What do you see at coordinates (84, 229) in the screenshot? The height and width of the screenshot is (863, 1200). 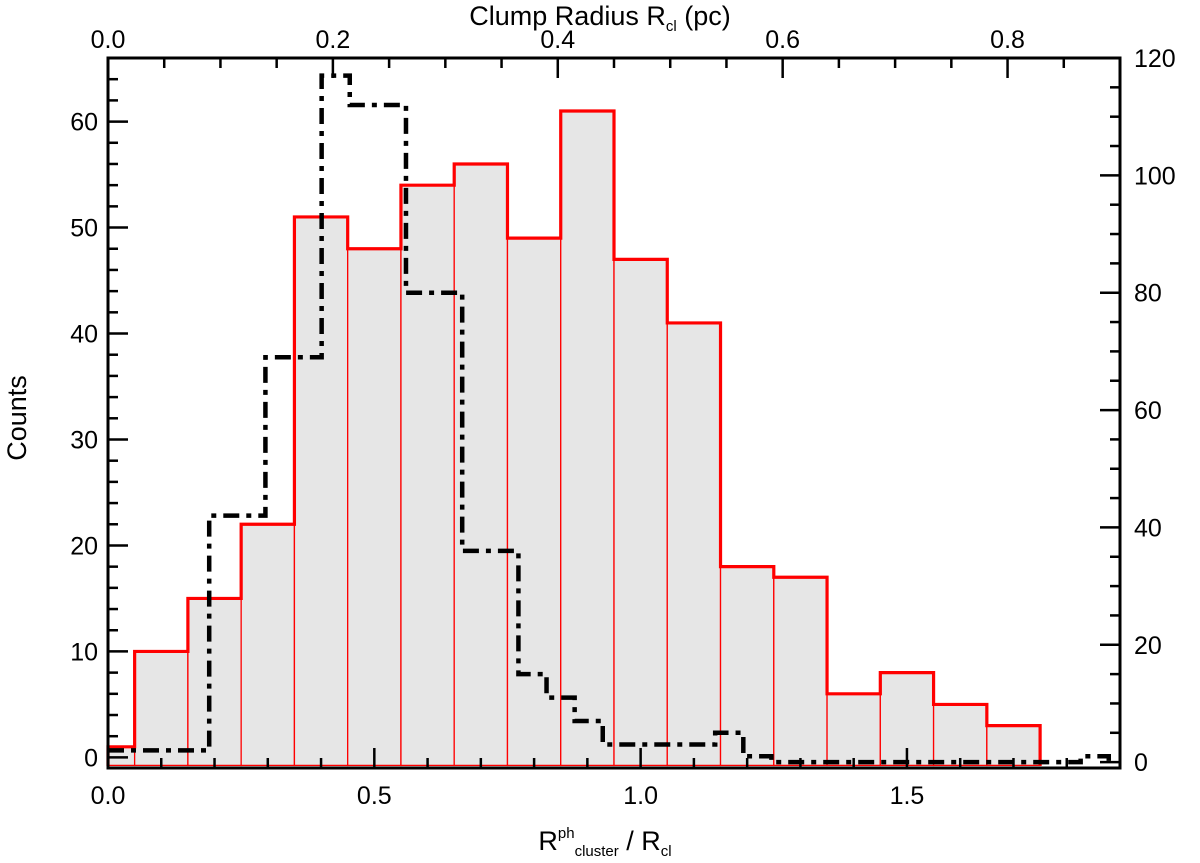 I see `y-tick-label: 50` at bounding box center [84, 229].